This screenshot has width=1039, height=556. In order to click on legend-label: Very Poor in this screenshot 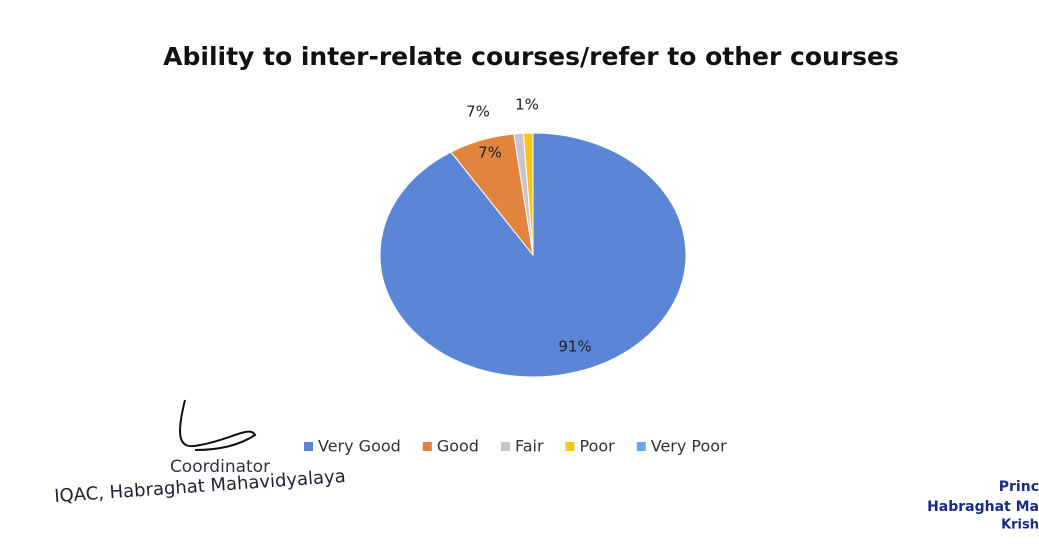, I will do `click(689, 446)`.